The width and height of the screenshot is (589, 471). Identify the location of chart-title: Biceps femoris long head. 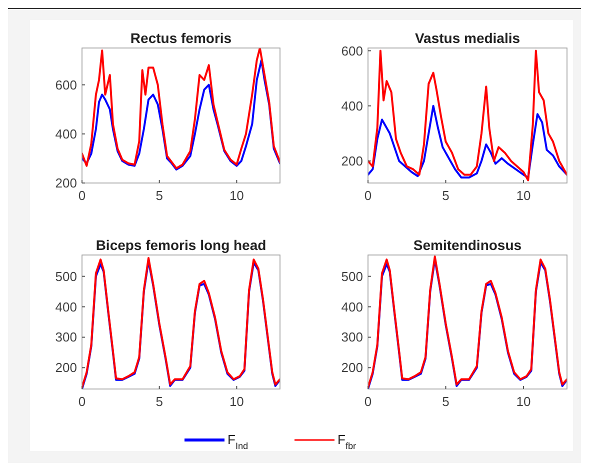
(181, 245).